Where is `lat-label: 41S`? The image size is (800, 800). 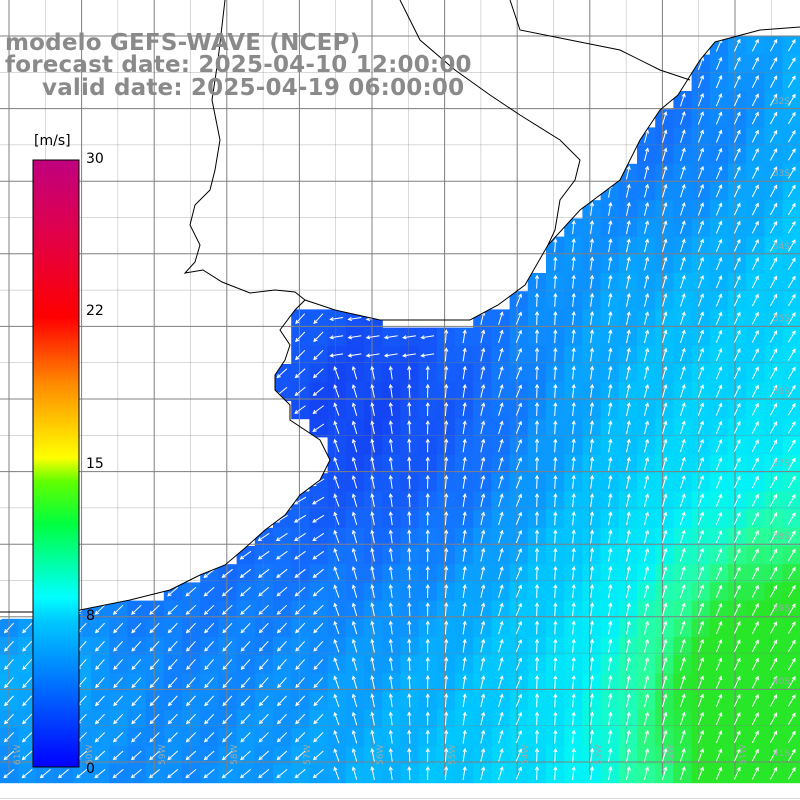
lat-label: 41S is located at coordinates (781, 754).